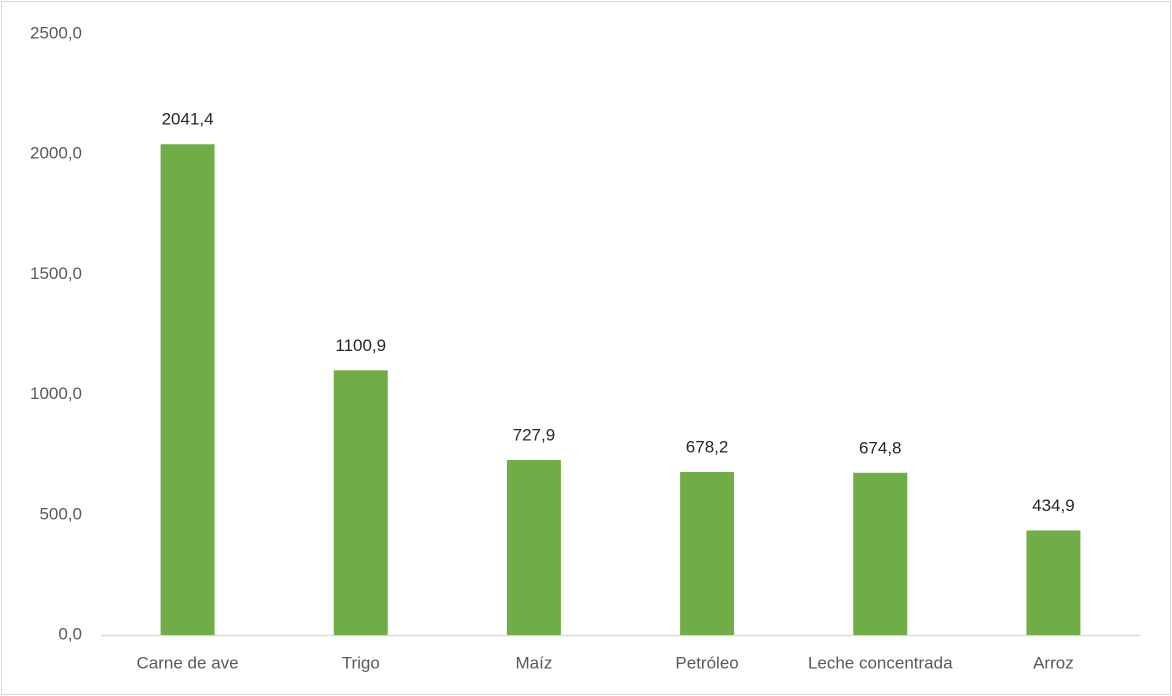  I want to click on y-tick-label: 2500,0, so click(56, 32).